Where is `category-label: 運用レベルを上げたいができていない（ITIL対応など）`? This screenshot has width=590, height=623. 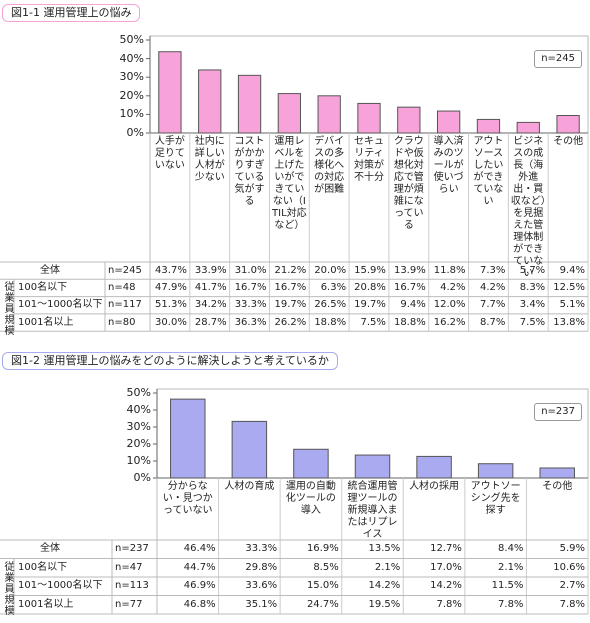
category-label: 運用レベルを上げたいができていない（ITIL対応など） is located at coordinates (289, 183).